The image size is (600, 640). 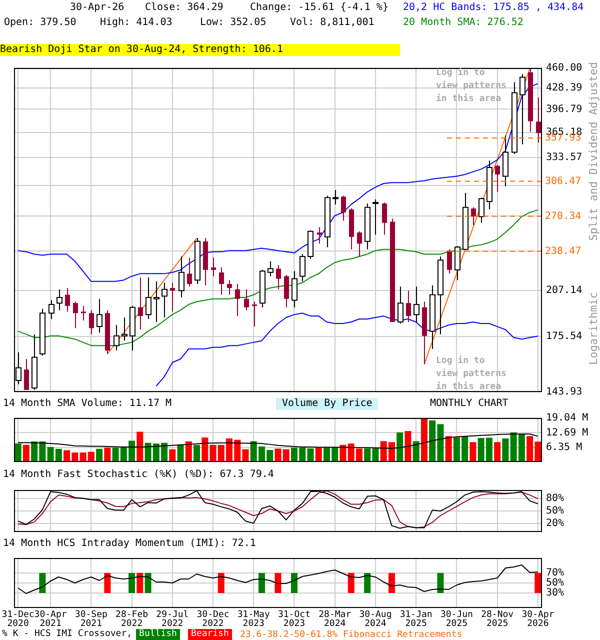 I want to click on y-tick-label: 143.93, so click(x=564, y=392).